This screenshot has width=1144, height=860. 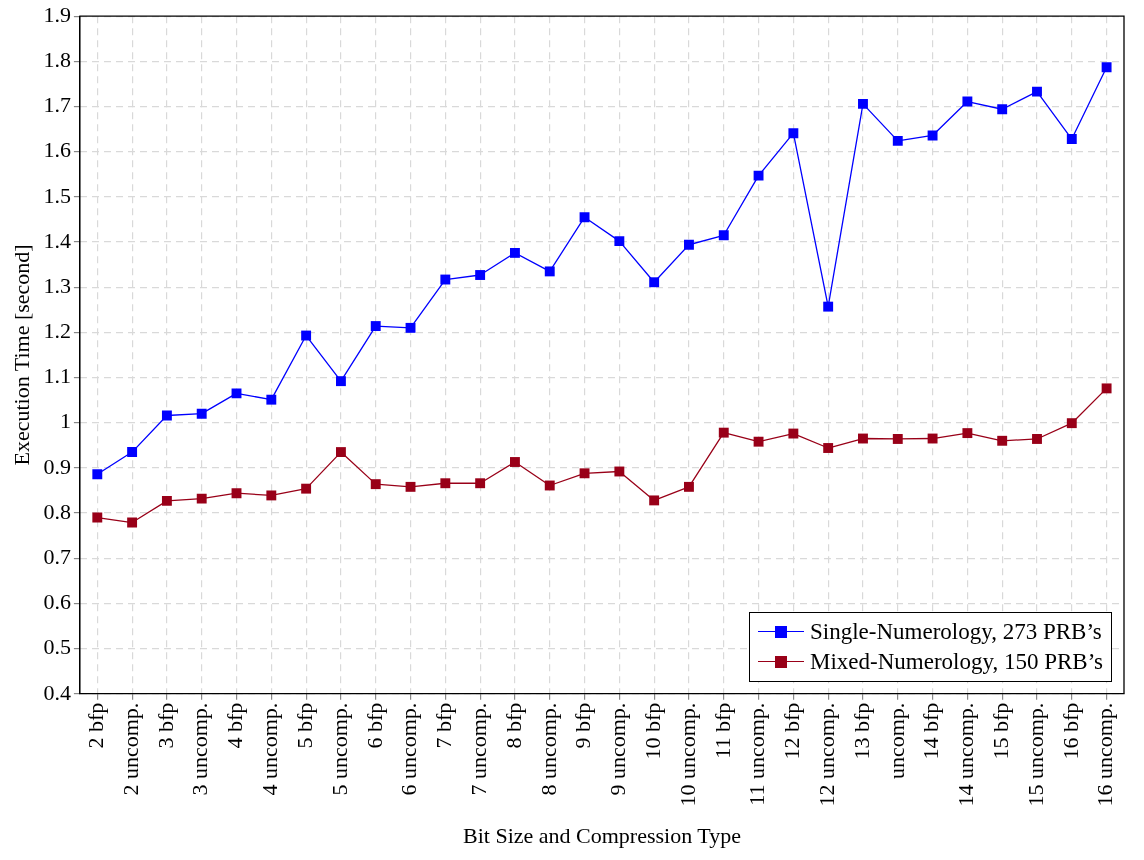 What do you see at coordinates (956, 631) in the screenshot?
I see `legend-label: Single-Numerology, 273 PRB’s` at bounding box center [956, 631].